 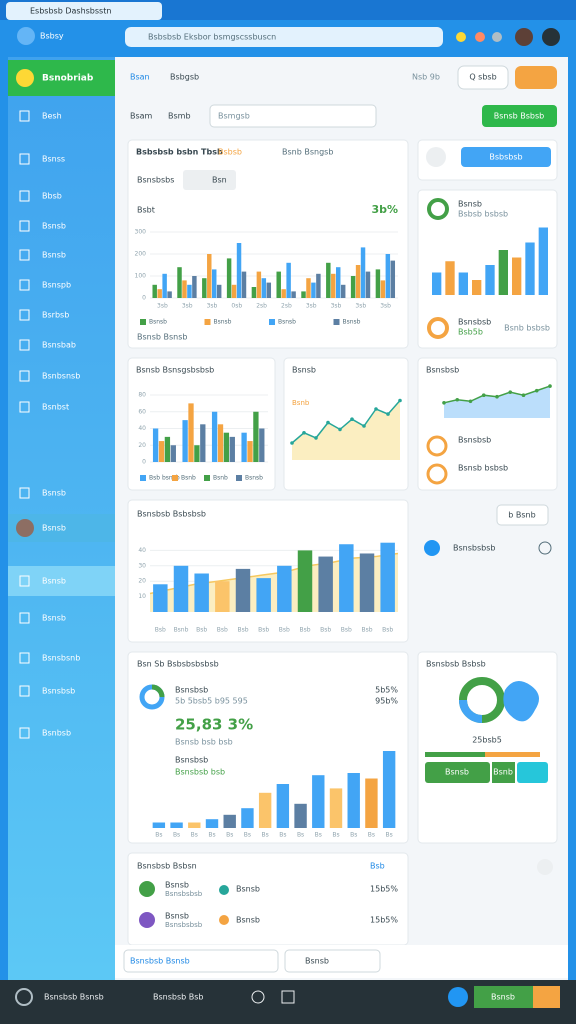 What do you see at coordinates (26, 36) in the screenshot?
I see `back-button` at bounding box center [26, 36].